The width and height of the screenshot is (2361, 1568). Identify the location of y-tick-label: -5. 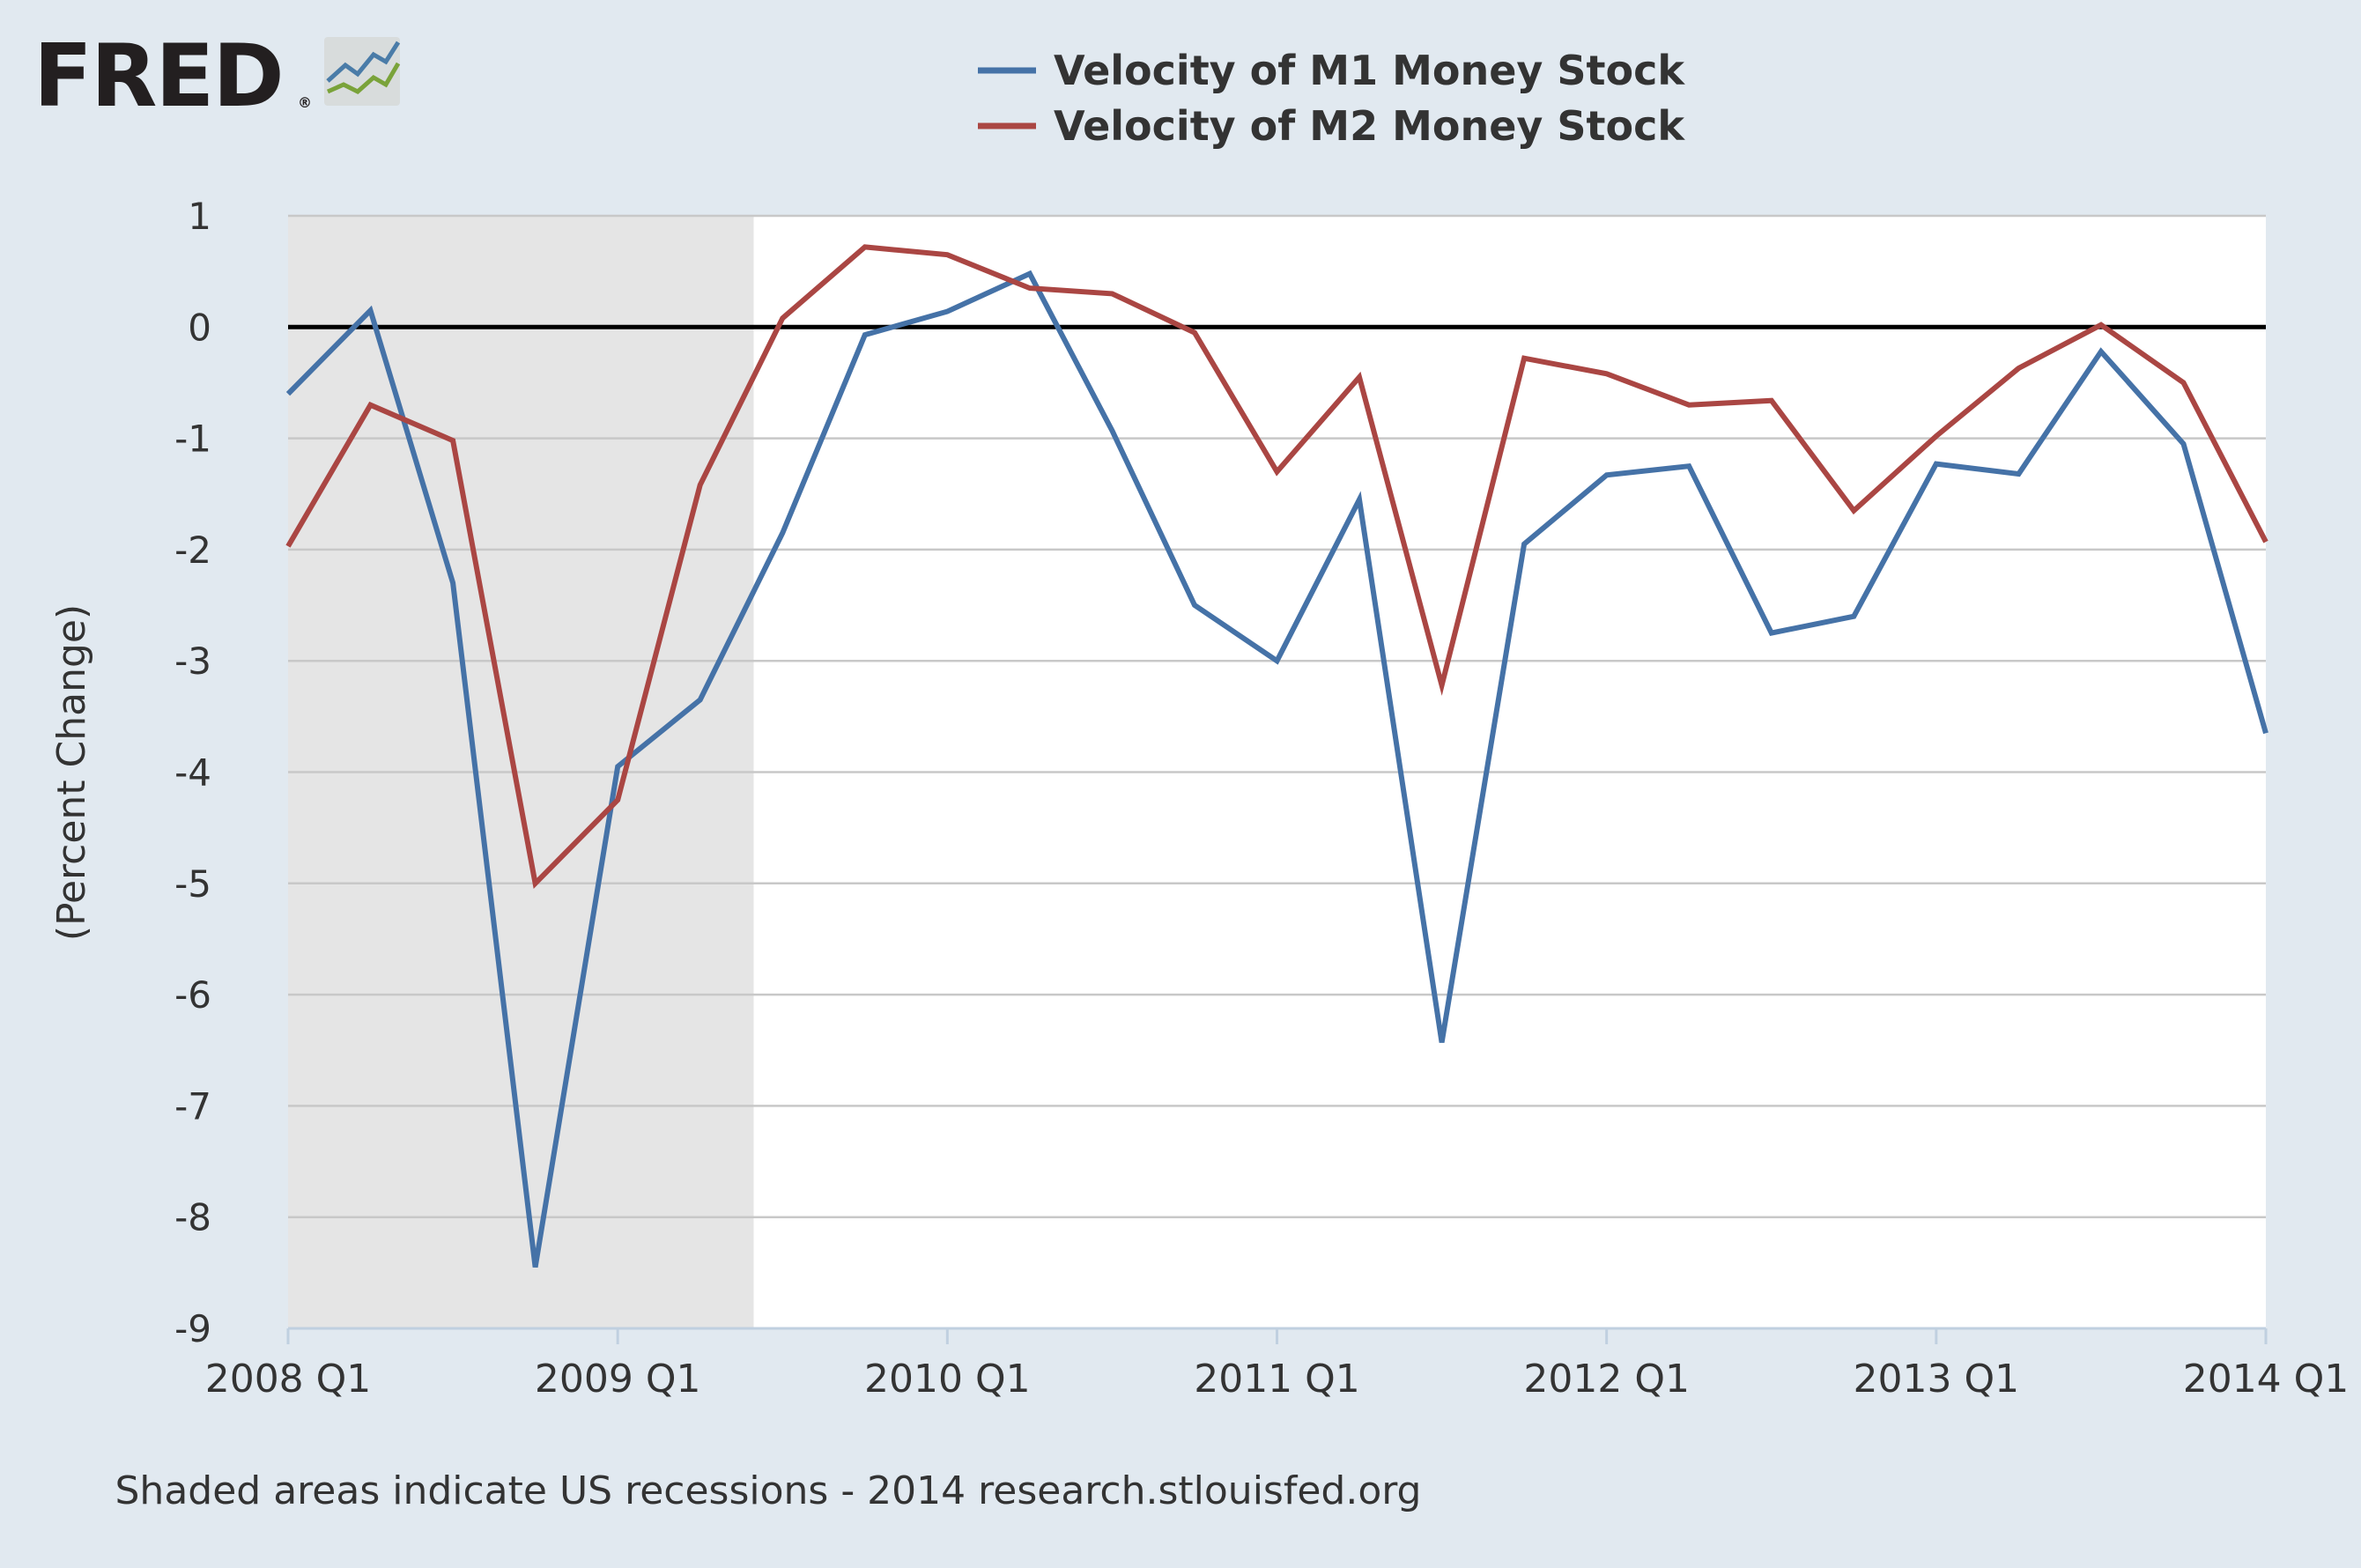
(192, 884).